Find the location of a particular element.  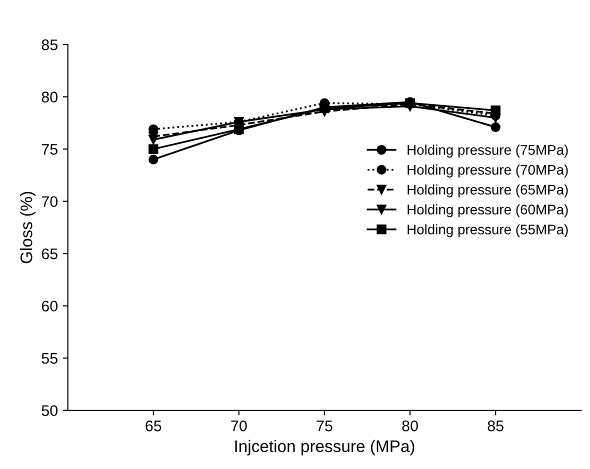

x-tick-label: 75 is located at coordinates (324, 426).